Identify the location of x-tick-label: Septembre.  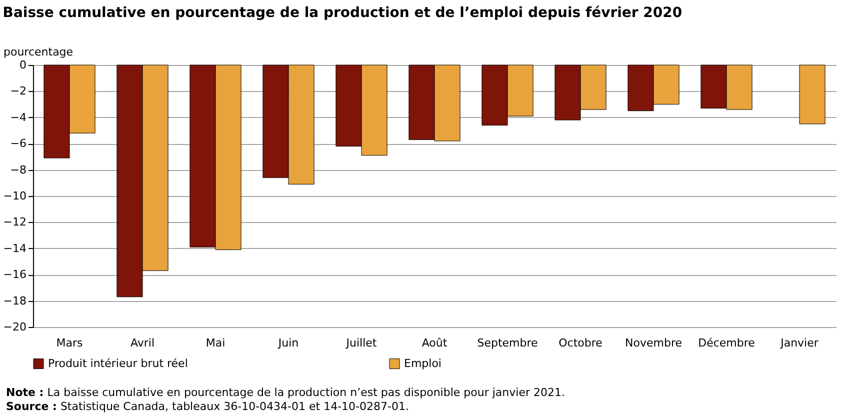
(507, 343).